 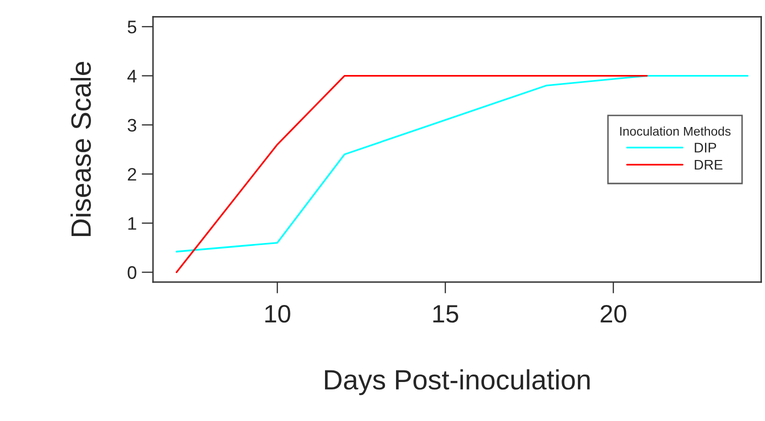 What do you see at coordinates (132, 174) in the screenshot?
I see `y-tick-label: 2` at bounding box center [132, 174].